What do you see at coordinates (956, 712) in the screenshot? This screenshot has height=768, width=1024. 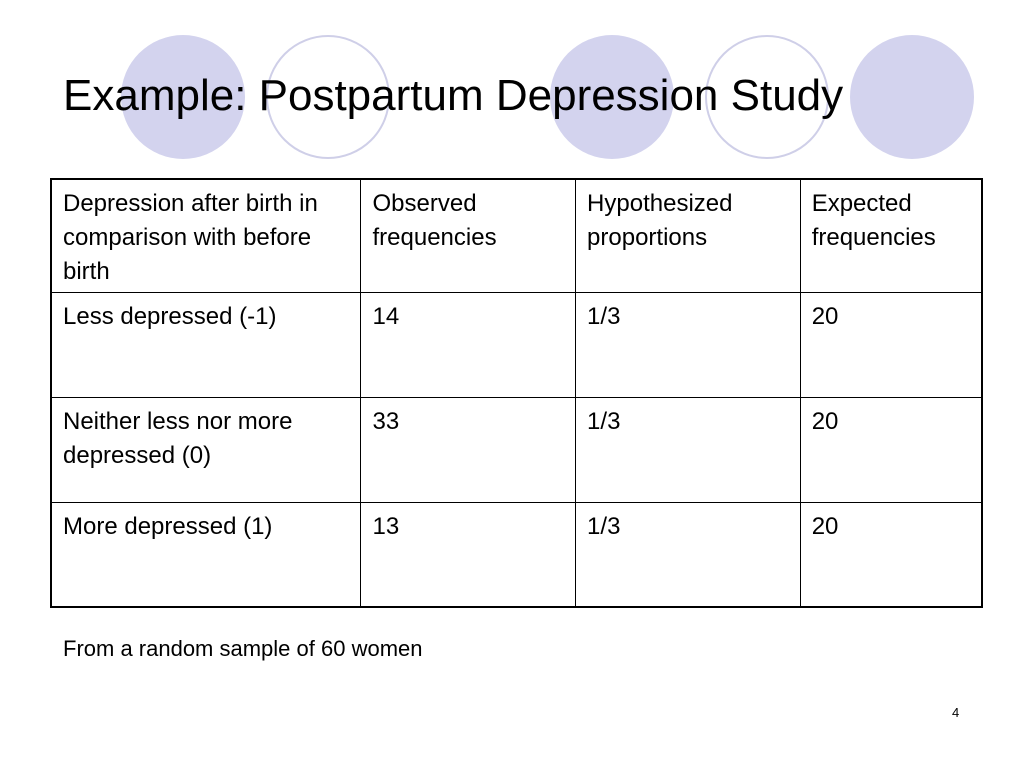 I see `page-number: 4` at bounding box center [956, 712].